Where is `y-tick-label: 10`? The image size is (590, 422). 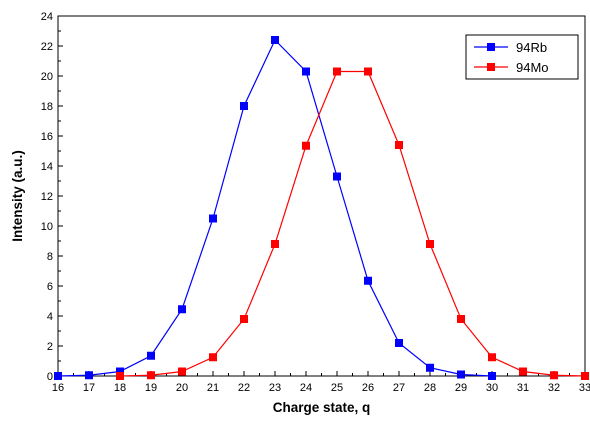 y-tick-label: 10 is located at coordinates (47, 227).